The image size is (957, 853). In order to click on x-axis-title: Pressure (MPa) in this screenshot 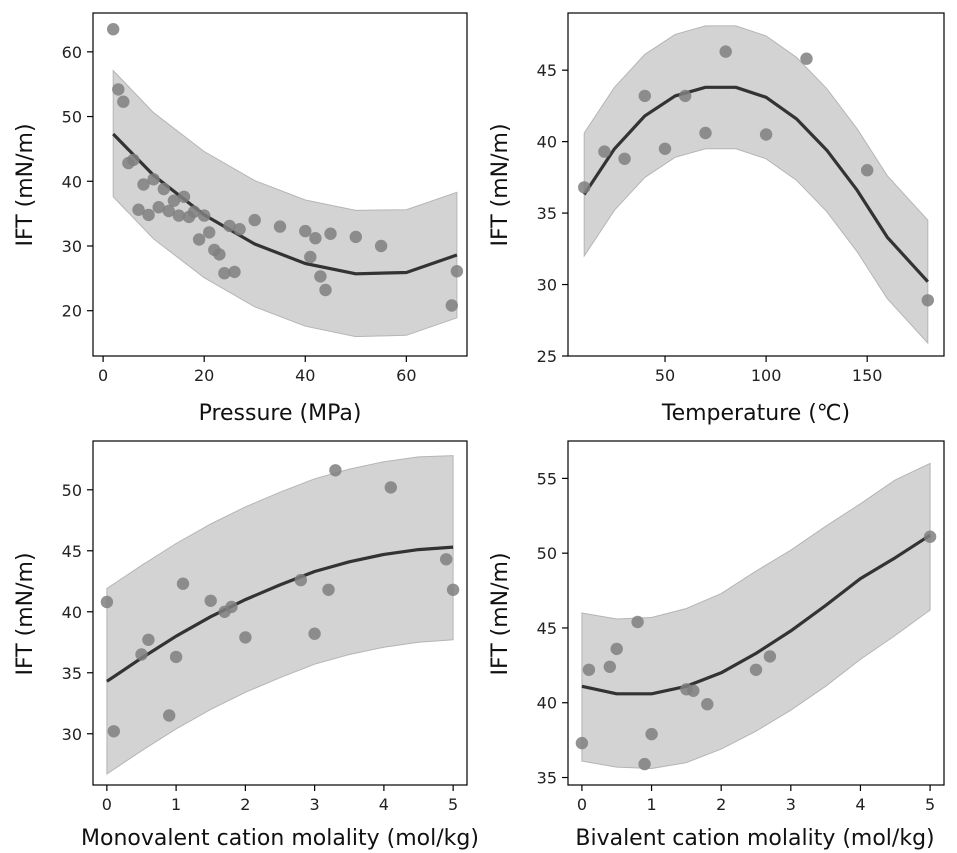, I will do `click(280, 413)`.